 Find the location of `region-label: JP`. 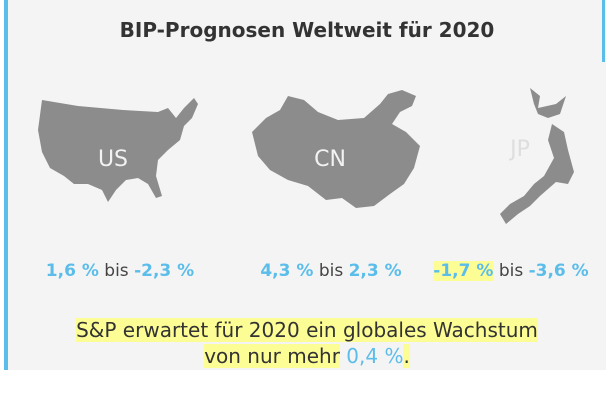

region-label: JP is located at coordinates (519, 149).